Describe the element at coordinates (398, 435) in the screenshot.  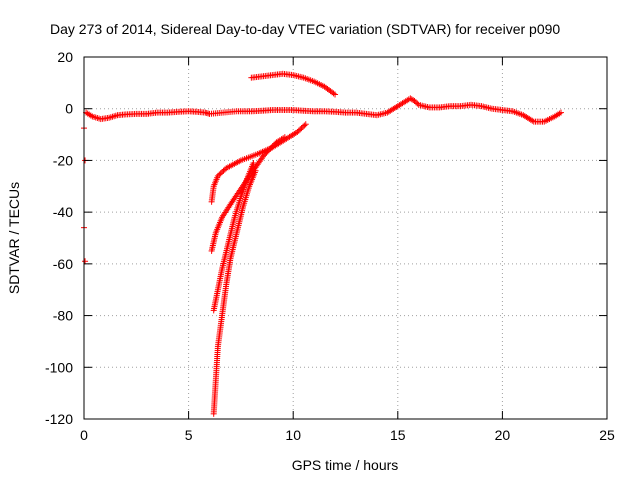
I see `x-tick-label: 15` at that location.